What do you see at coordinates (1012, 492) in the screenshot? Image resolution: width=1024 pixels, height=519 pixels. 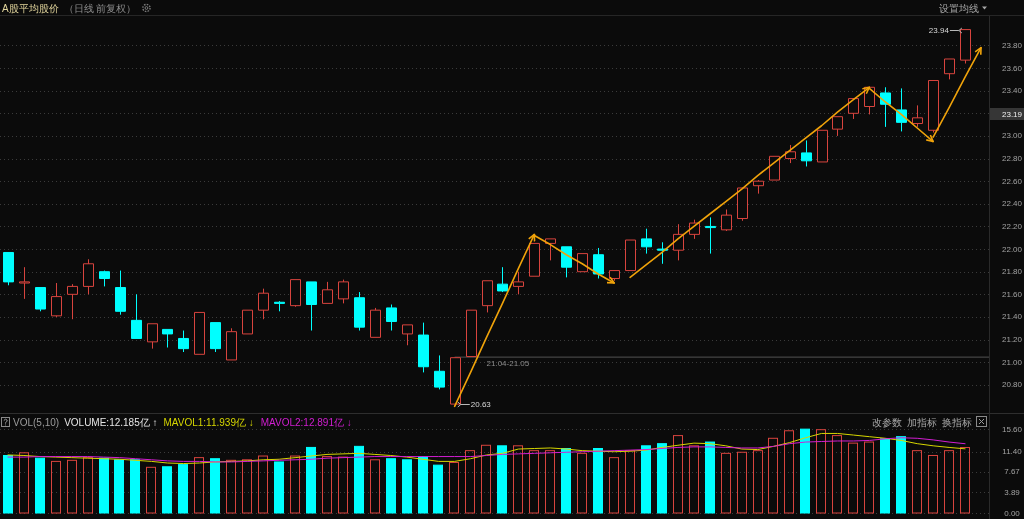 I see `y-tick-label: 3.89` at bounding box center [1012, 492].